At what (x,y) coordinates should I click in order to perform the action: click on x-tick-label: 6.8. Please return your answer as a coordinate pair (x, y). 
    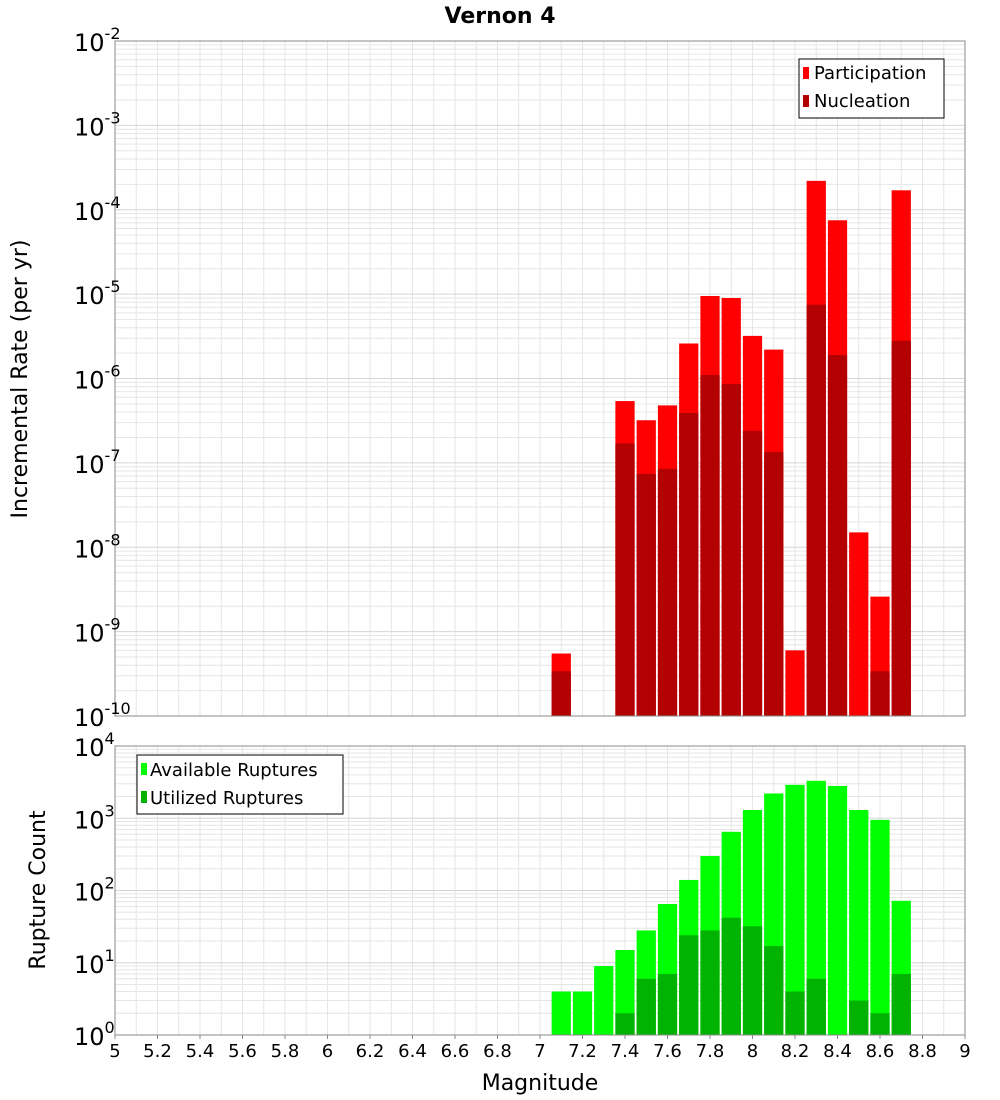
    Looking at the image, I should click on (497, 1051).